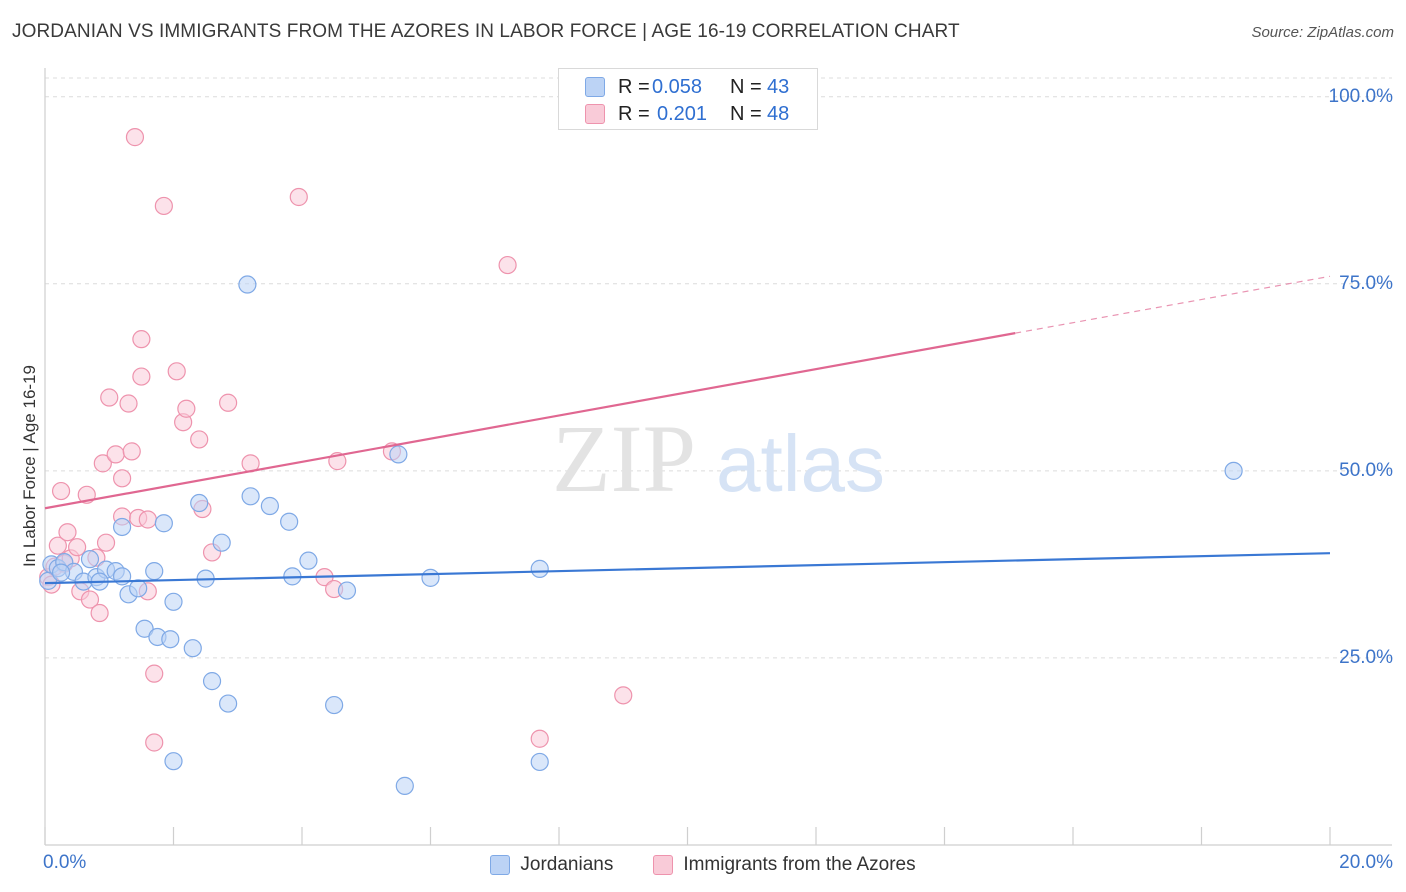 Image resolution: width=1406 pixels, height=892 pixels. I want to click on legend-swatch-blue, so click(500, 865).